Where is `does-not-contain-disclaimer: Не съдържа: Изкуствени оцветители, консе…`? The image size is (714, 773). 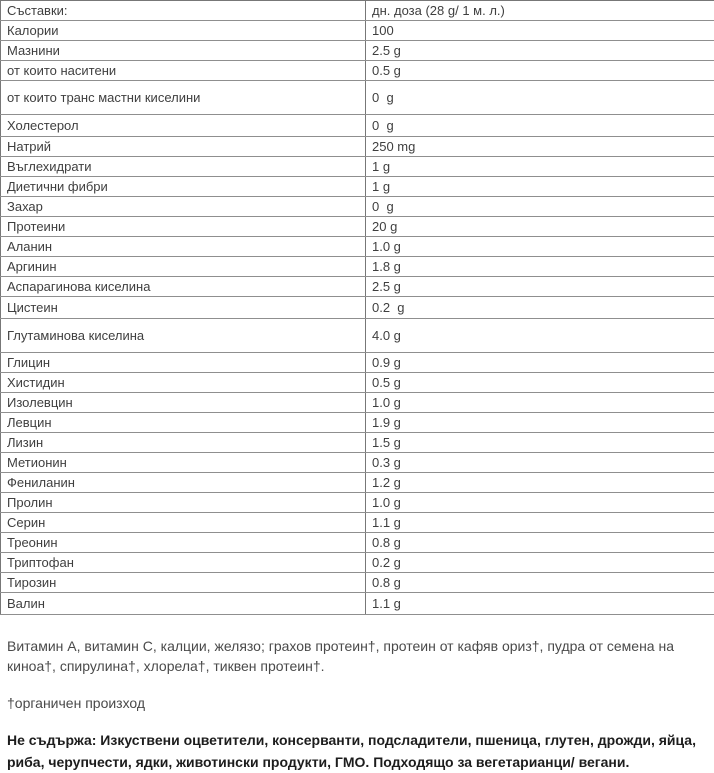 does-not-contain-disclaimer: Не съдържа: Изкуствени оцветители, консе… is located at coordinates (357, 751).